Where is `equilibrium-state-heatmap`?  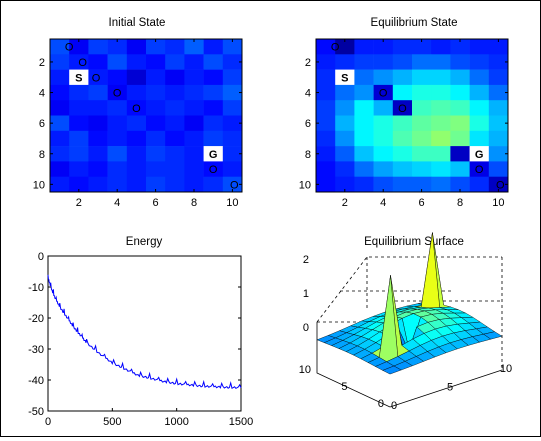
equilibrium-state-heatmap is located at coordinates (412, 116).